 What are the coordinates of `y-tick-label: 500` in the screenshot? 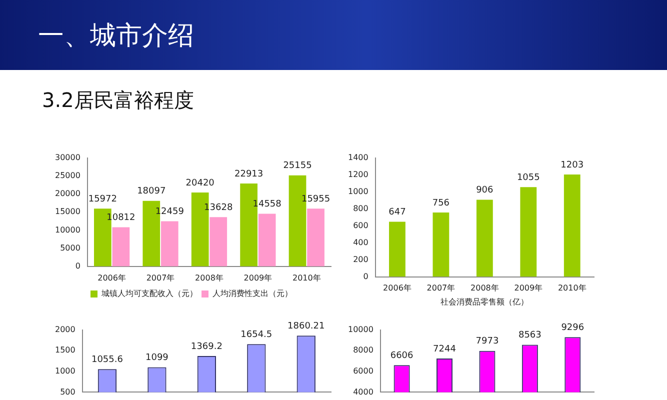 It's located at (68, 391).